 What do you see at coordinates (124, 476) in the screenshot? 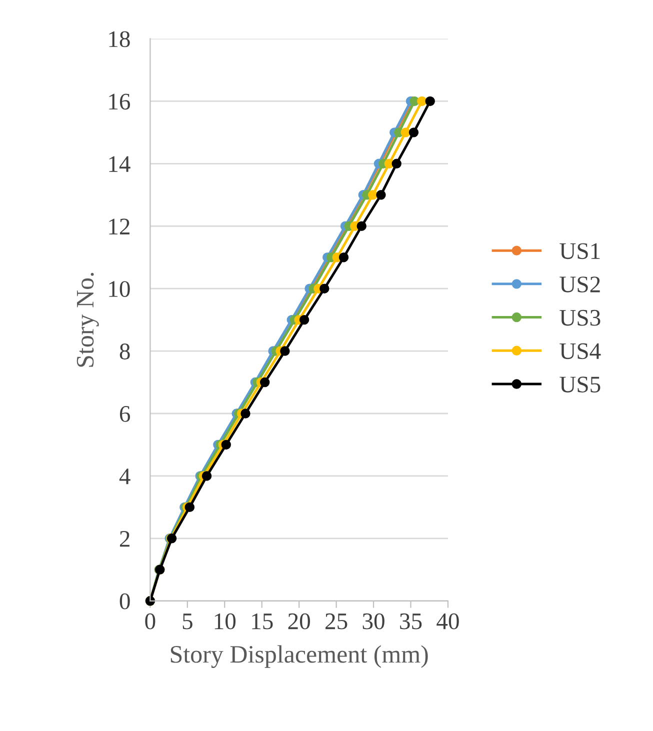
I see `y-tick-label: 4` at bounding box center [124, 476].